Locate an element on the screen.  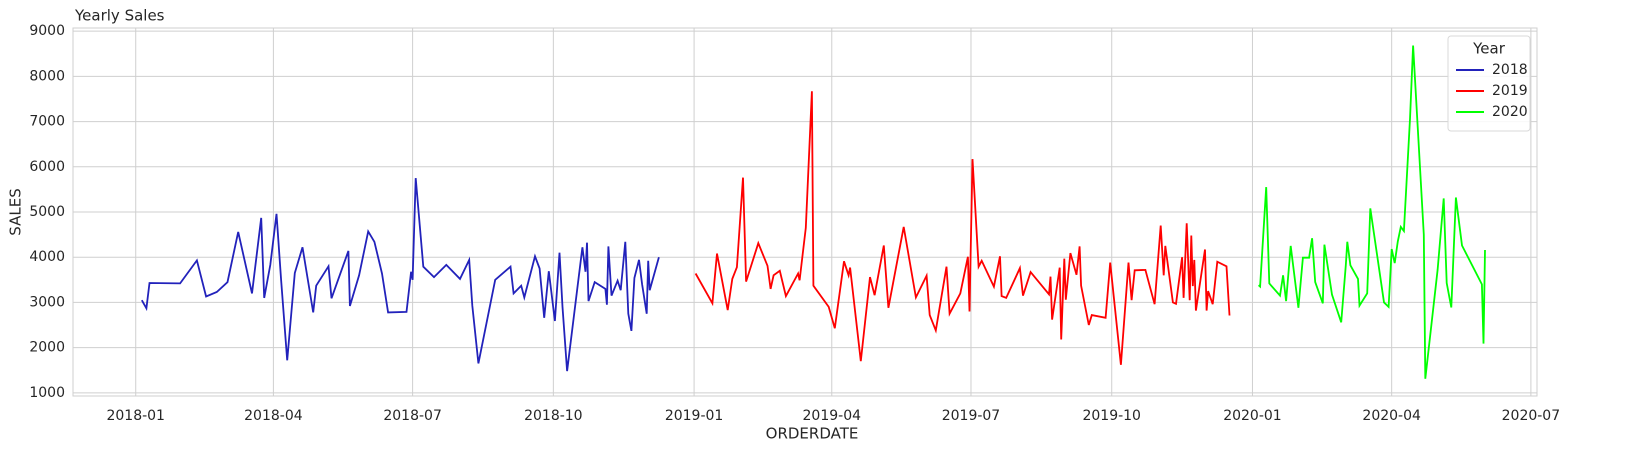
y-tick-label: 9000 is located at coordinates (47, 31).